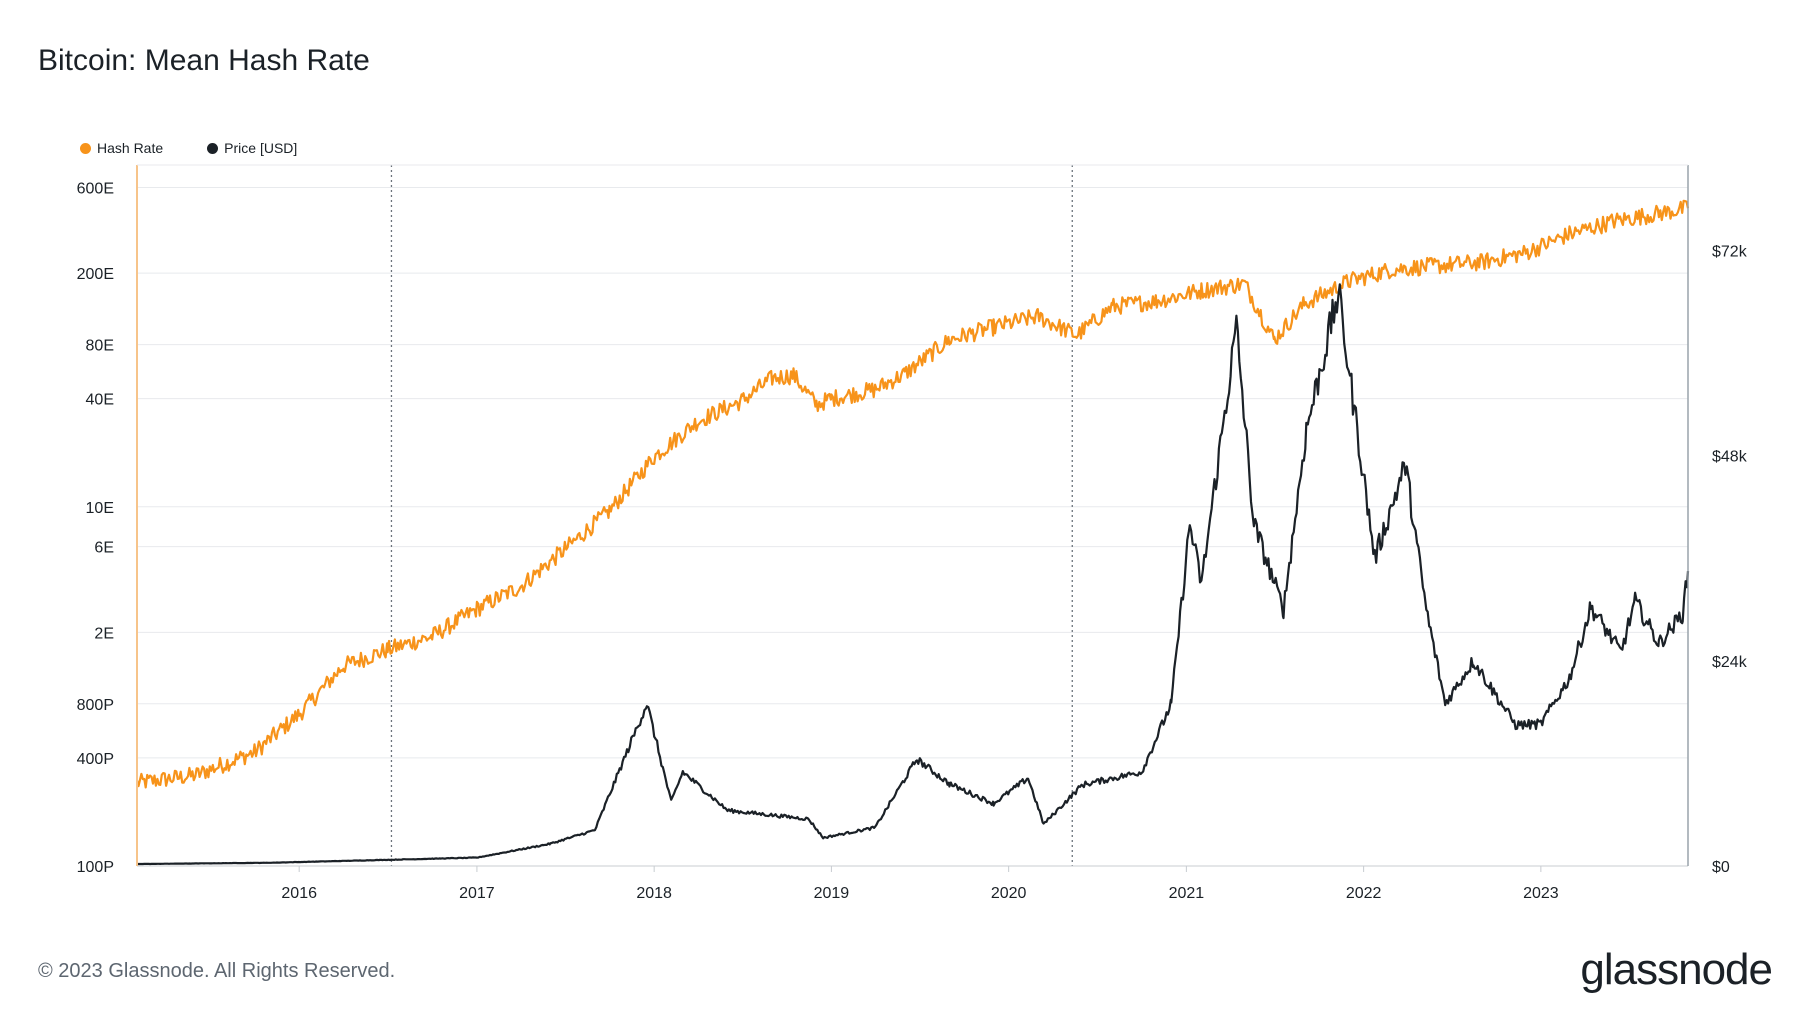 The height and width of the screenshot is (1013, 1800). Describe the element at coordinates (95, 188) in the screenshot. I see `y-left-tick-label: 600E` at that location.